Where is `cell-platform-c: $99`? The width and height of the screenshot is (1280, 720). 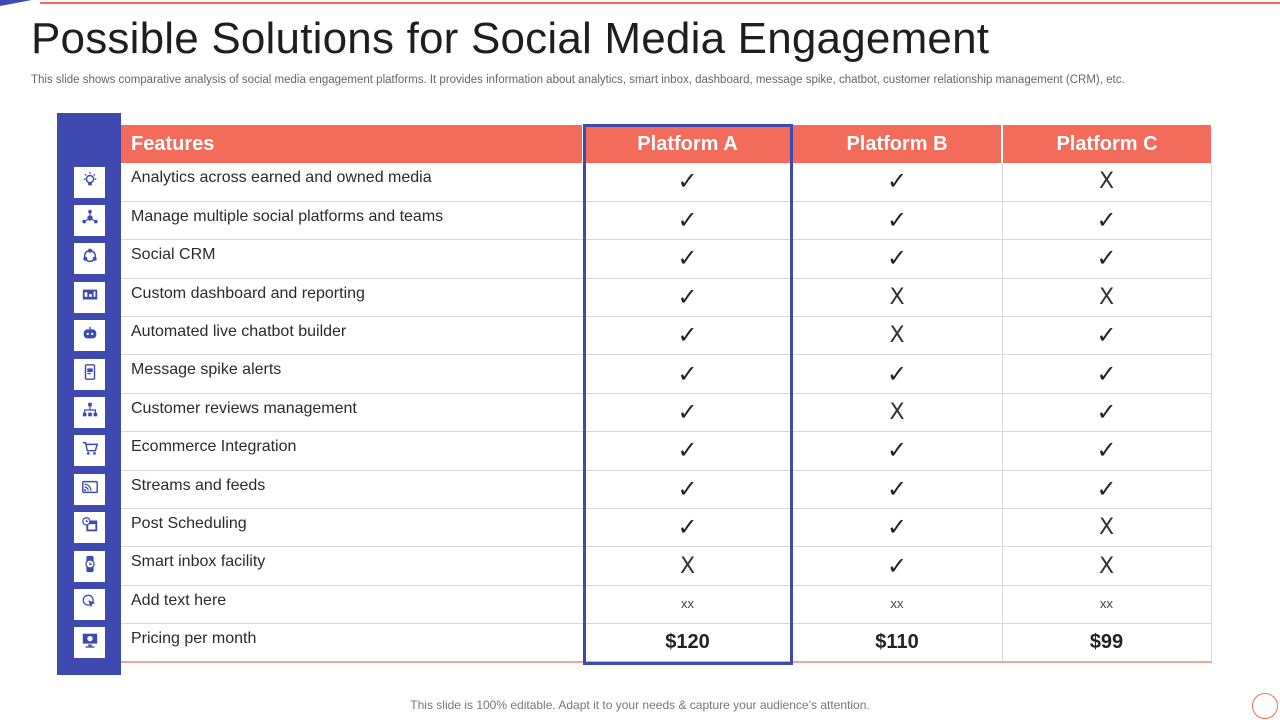
cell-platform-c: $99 is located at coordinates (1107, 643).